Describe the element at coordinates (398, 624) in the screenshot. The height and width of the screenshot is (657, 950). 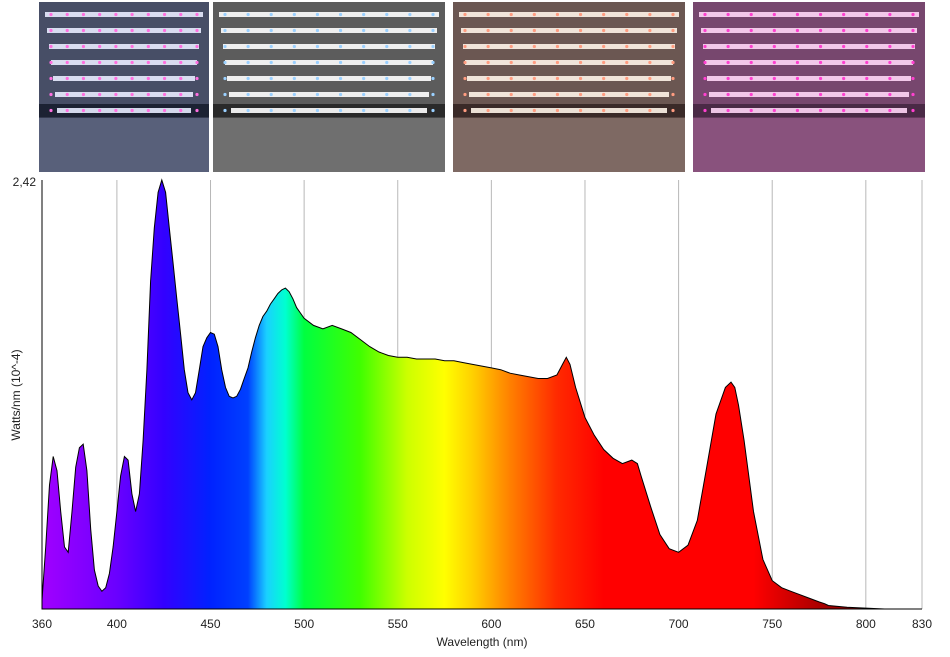
I see `x-tick-550: 550` at that location.